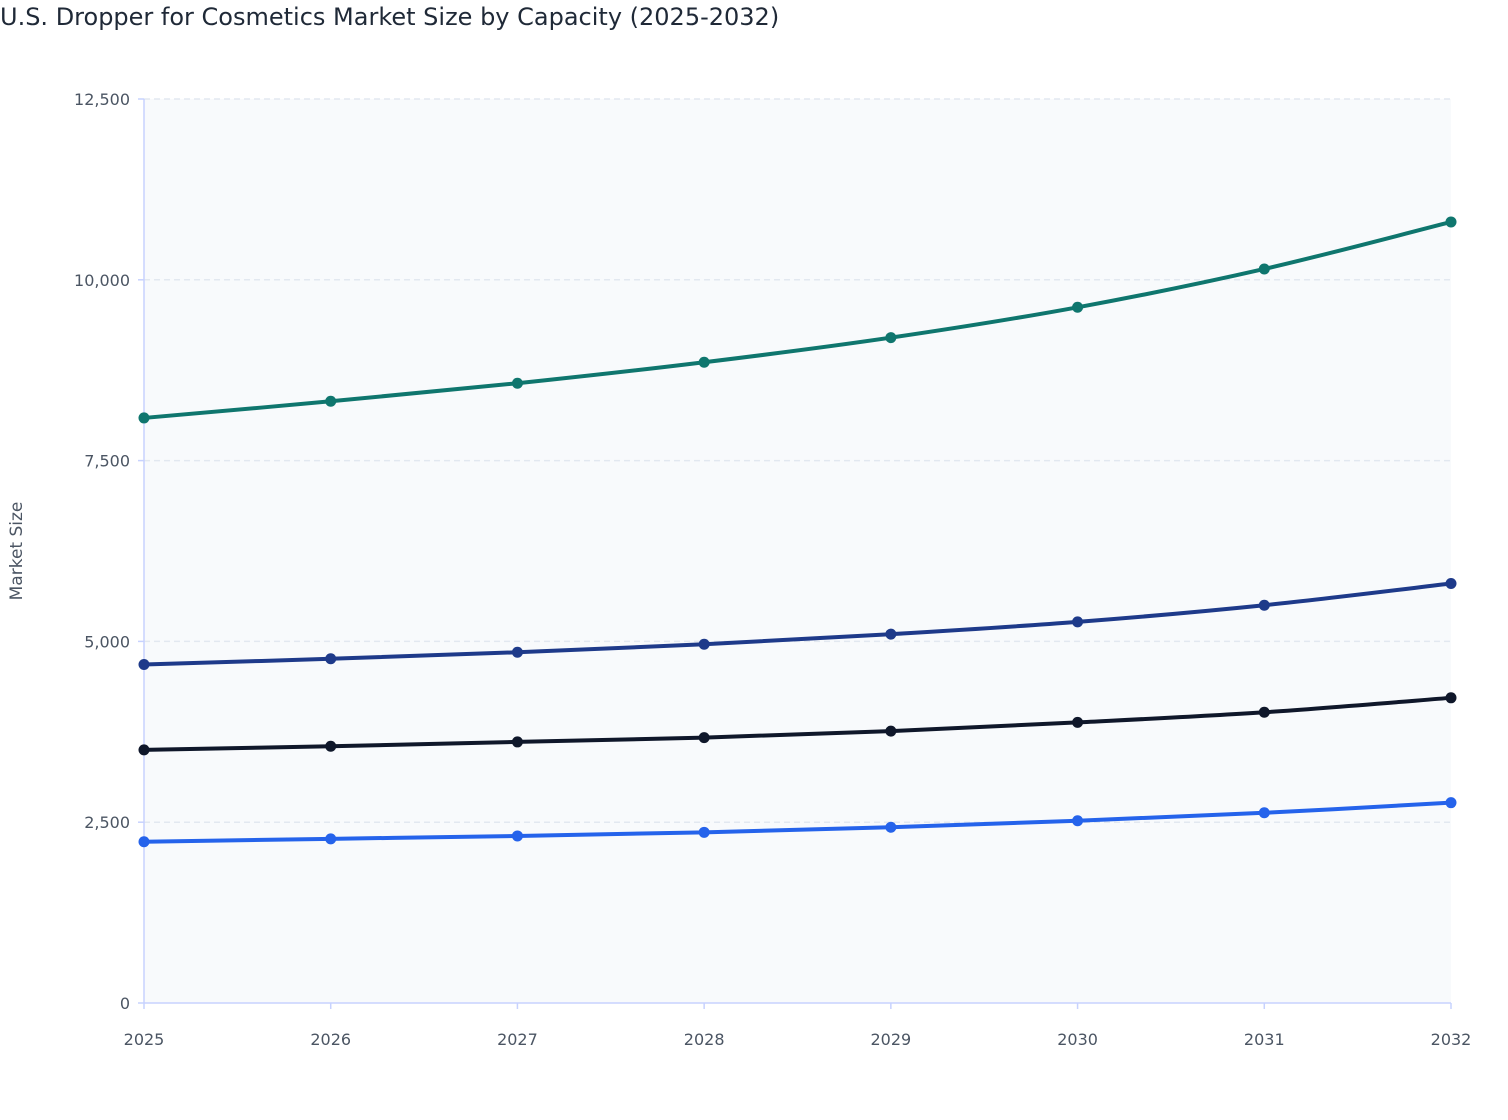 This screenshot has width=1508, height=1120. What do you see at coordinates (102, 99) in the screenshot?
I see `y-tick-label: 12,500` at bounding box center [102, 99].